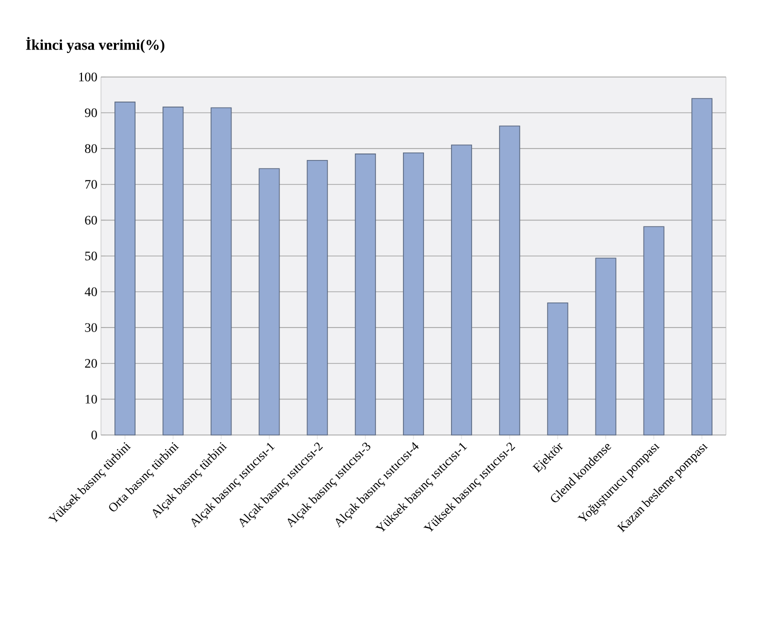 The height and width of the screenshot is (637, 771). Describe the element at coordinates (94, 435) in the screenshot. I see `y-tick-label: 0` at that location.